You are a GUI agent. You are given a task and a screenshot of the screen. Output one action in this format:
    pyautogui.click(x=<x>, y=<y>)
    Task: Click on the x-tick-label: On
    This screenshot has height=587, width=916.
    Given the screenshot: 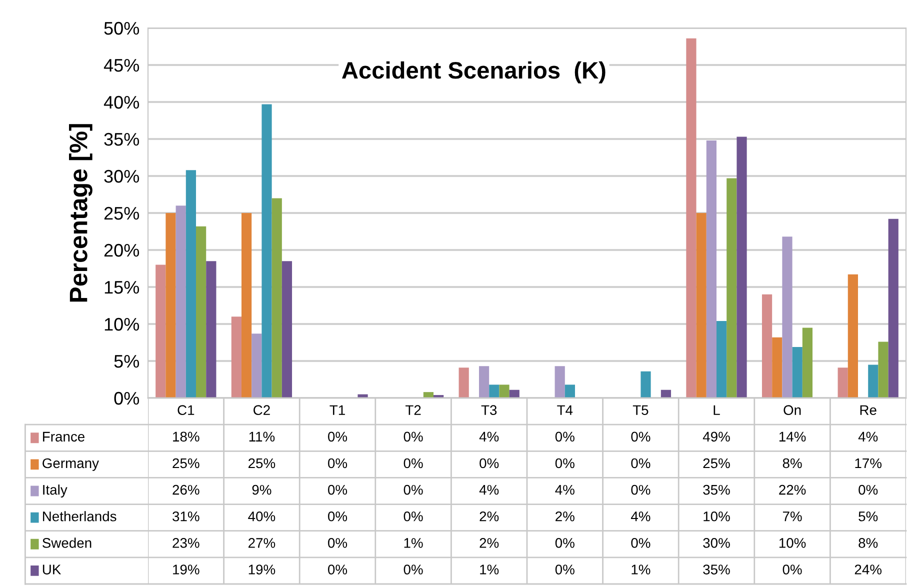 What is the action you would take?
    pyautogui.click(x=792, y=410)
    